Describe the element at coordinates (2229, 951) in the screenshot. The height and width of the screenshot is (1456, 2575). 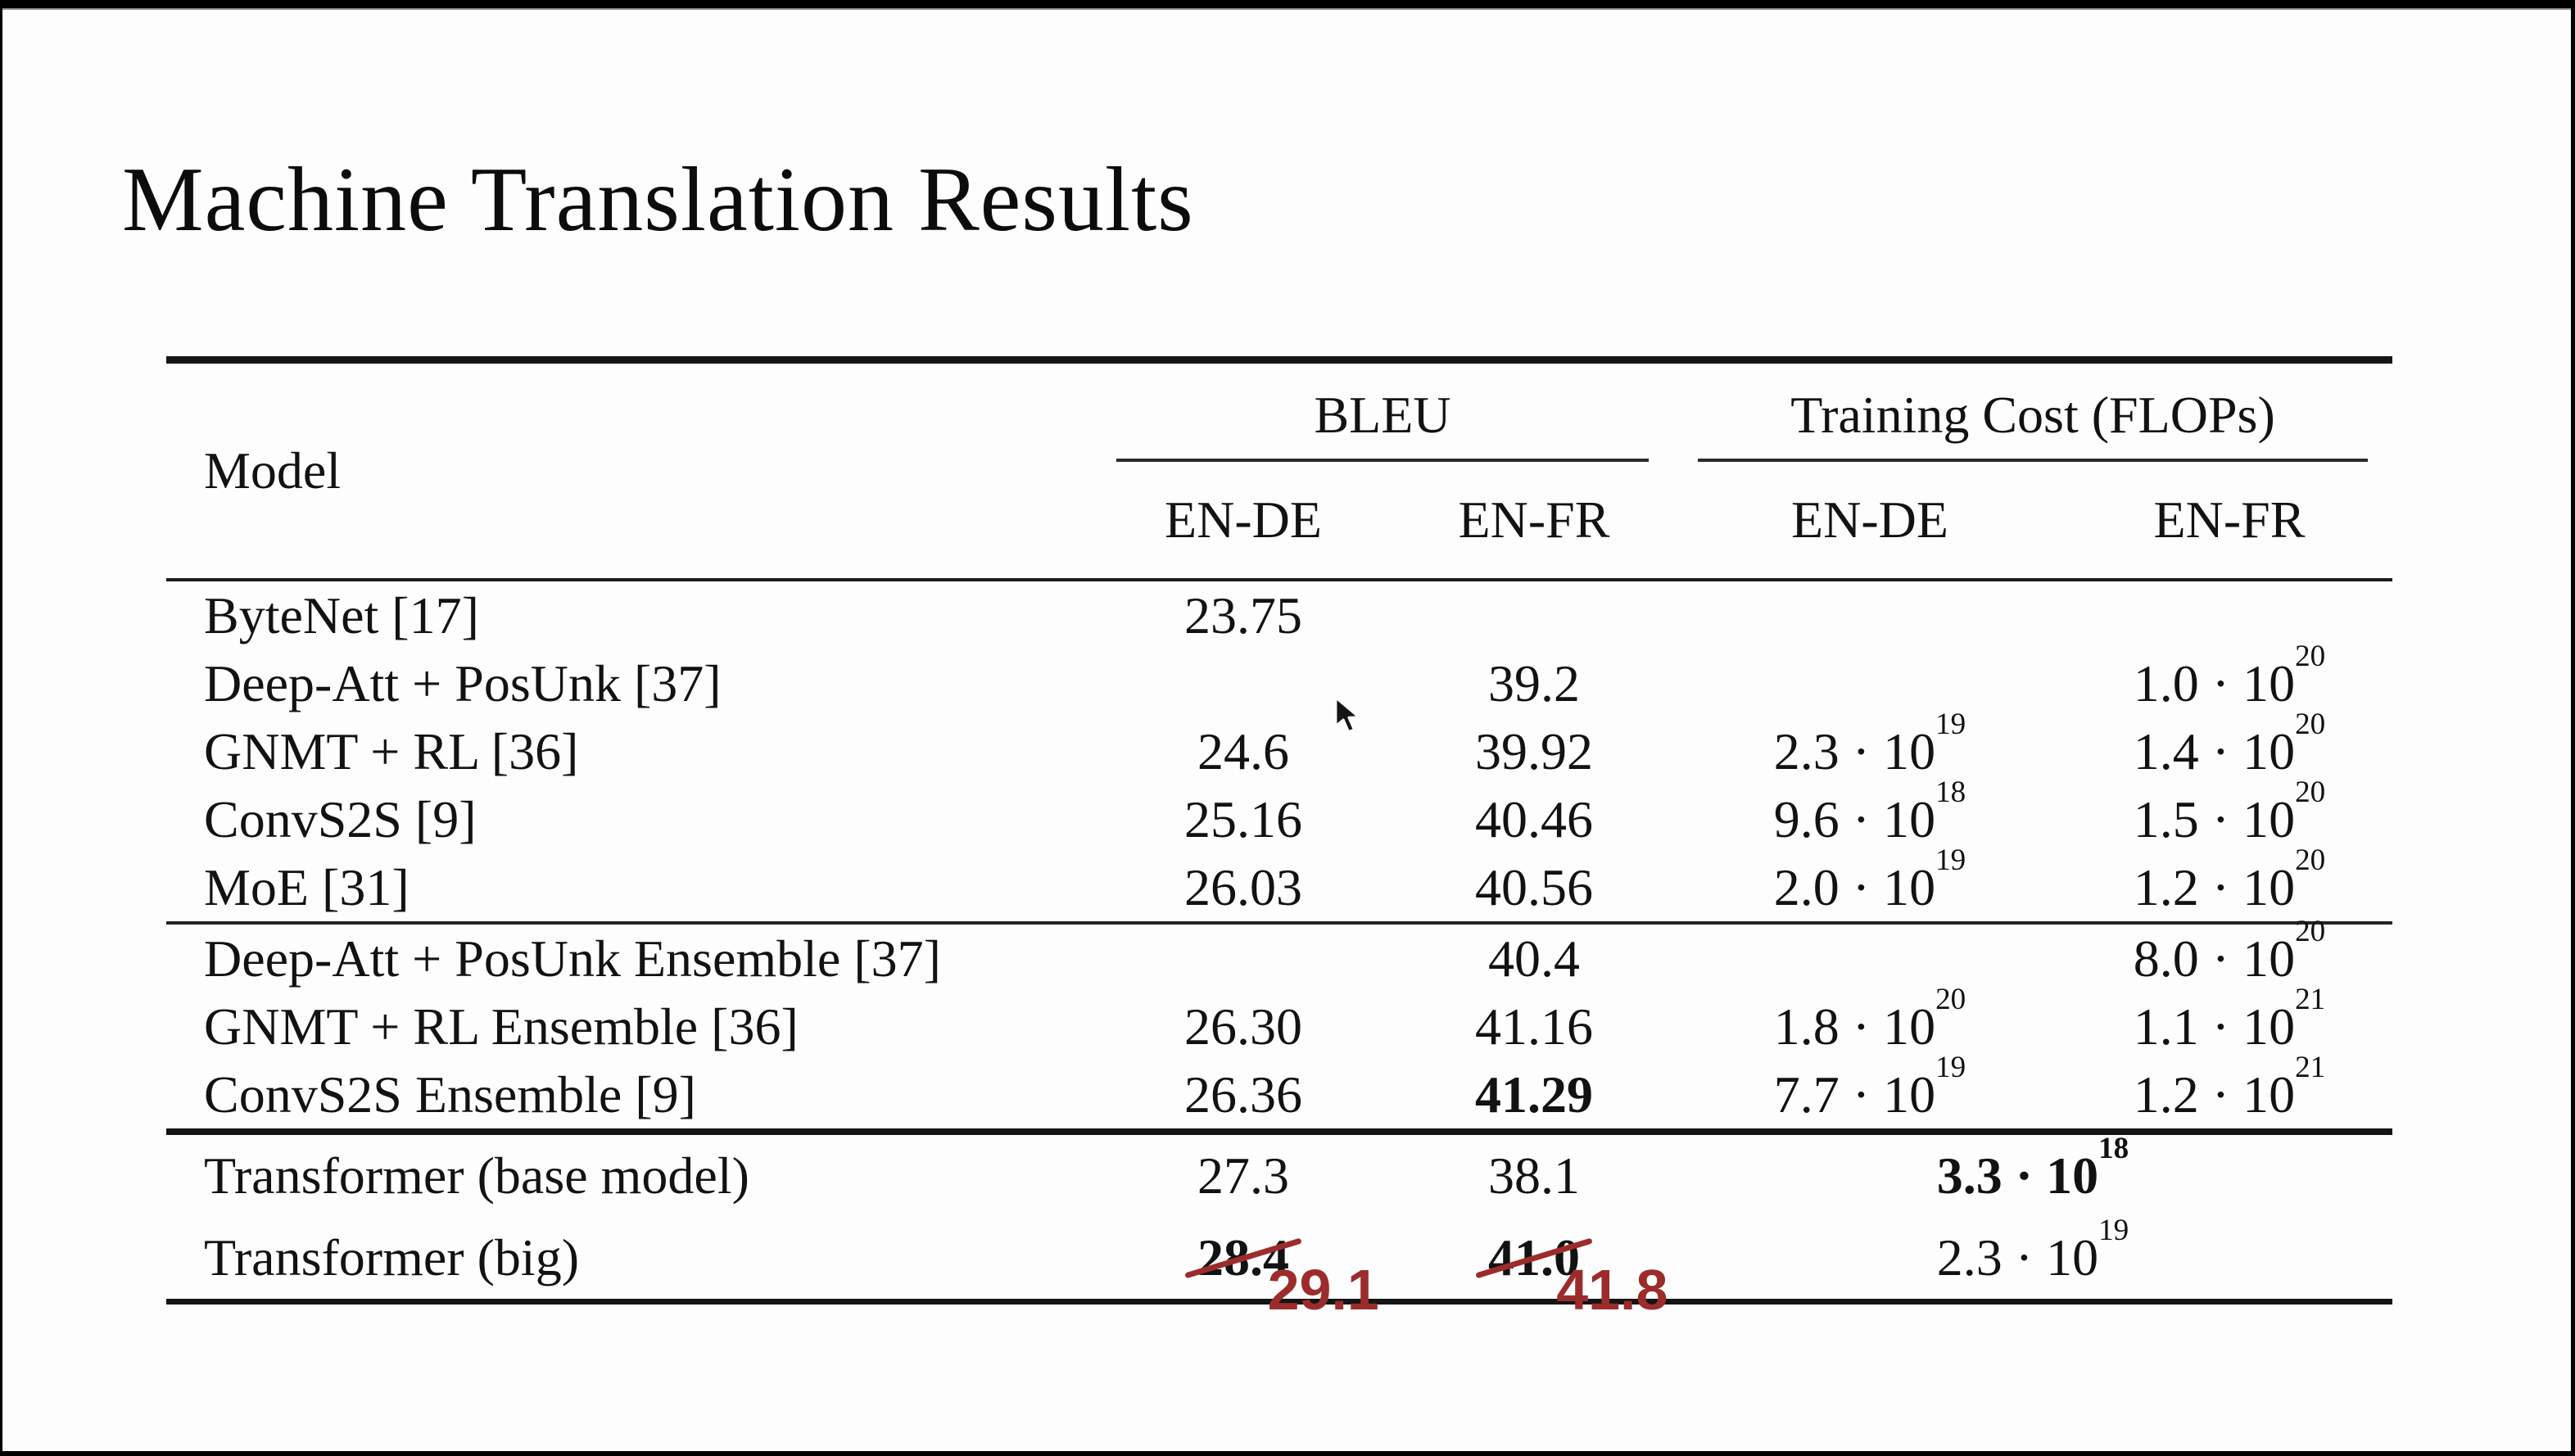
I see `value: 8.0 · 10²⁰` at that location.